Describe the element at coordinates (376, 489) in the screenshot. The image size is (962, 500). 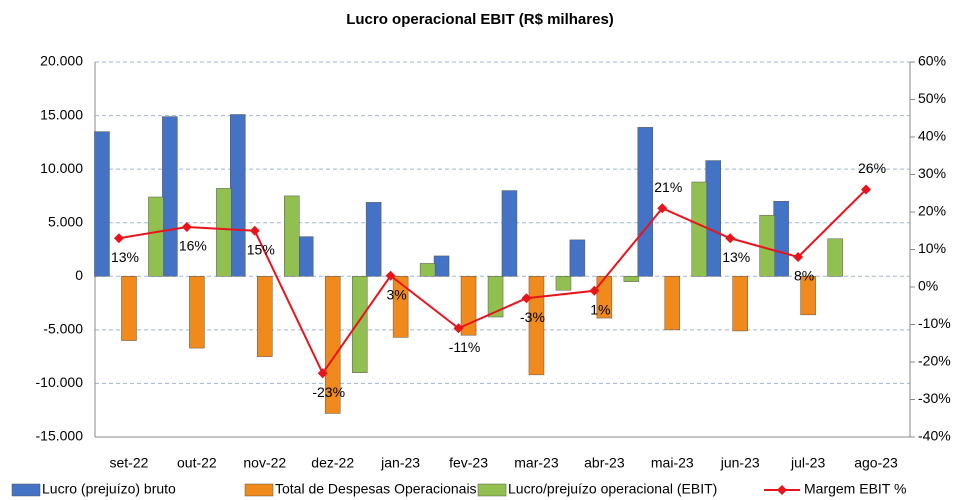
I see `legend-label: Total de Despesas Operacionais` at that location.